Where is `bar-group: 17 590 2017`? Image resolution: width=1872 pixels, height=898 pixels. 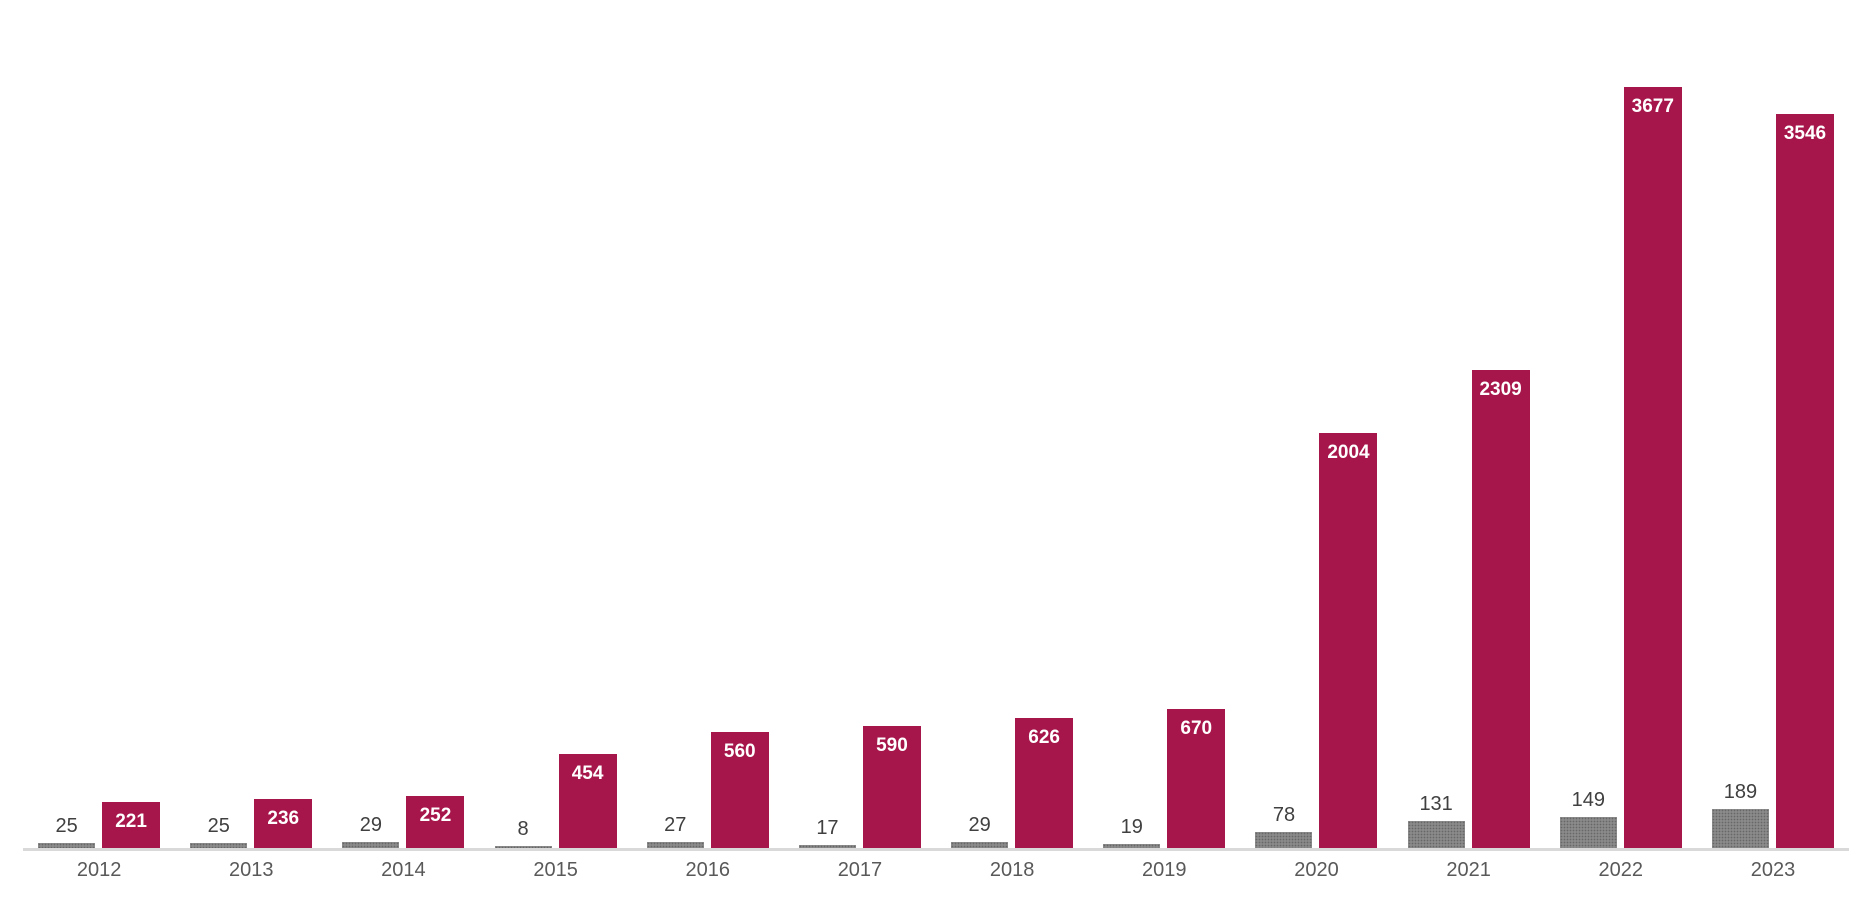
bar-group: 17 590 2017 is located at coordinates (860, 449).